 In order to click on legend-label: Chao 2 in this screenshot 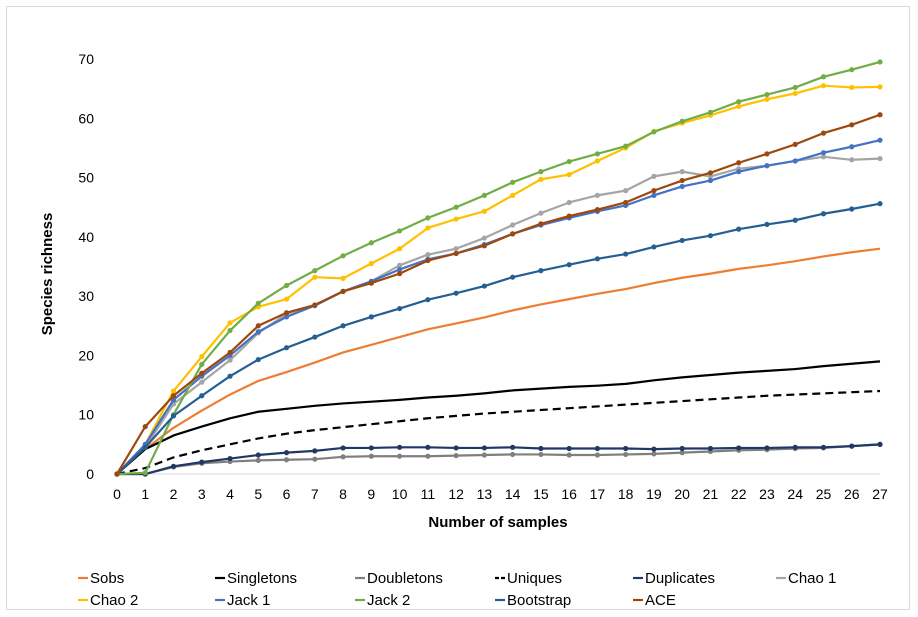, I will do `click(114, 600)`.